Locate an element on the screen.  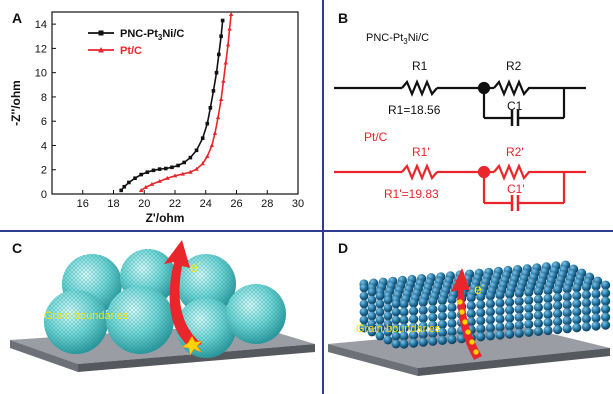
x-tick-label: 20 is located at coordinates (144, 204).